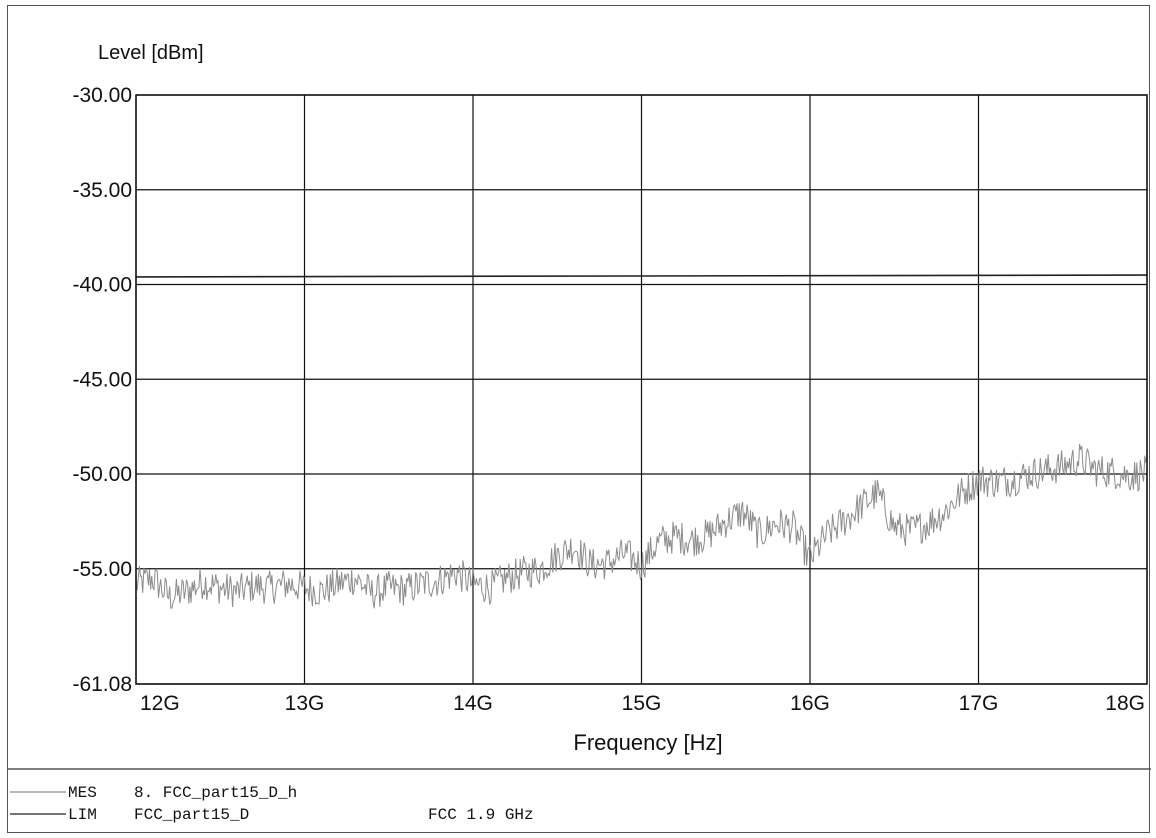  I want to click on y-tick-label: -61.08, so click(102, 684).